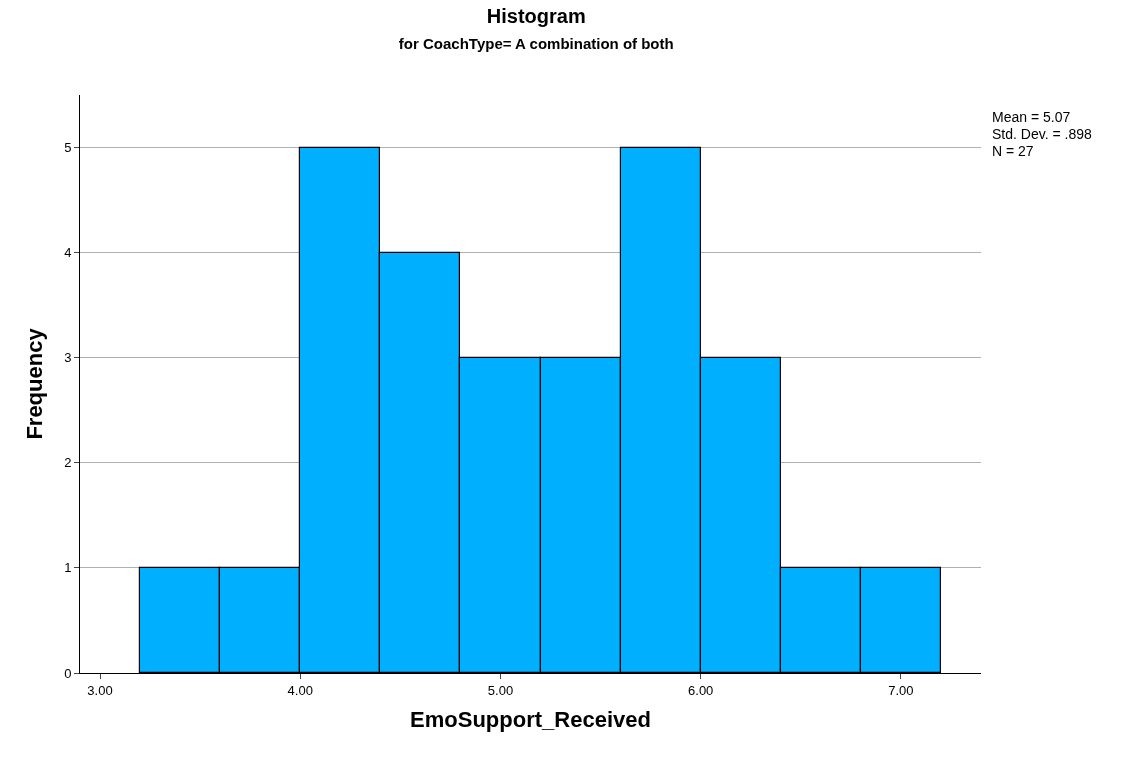 The height and width of the screenshot is (763, 1141). What do you see at coordinates (100, 690) in the screenshot?
I see `x-tick-label: 3.00` at bounding box center [100, 690].